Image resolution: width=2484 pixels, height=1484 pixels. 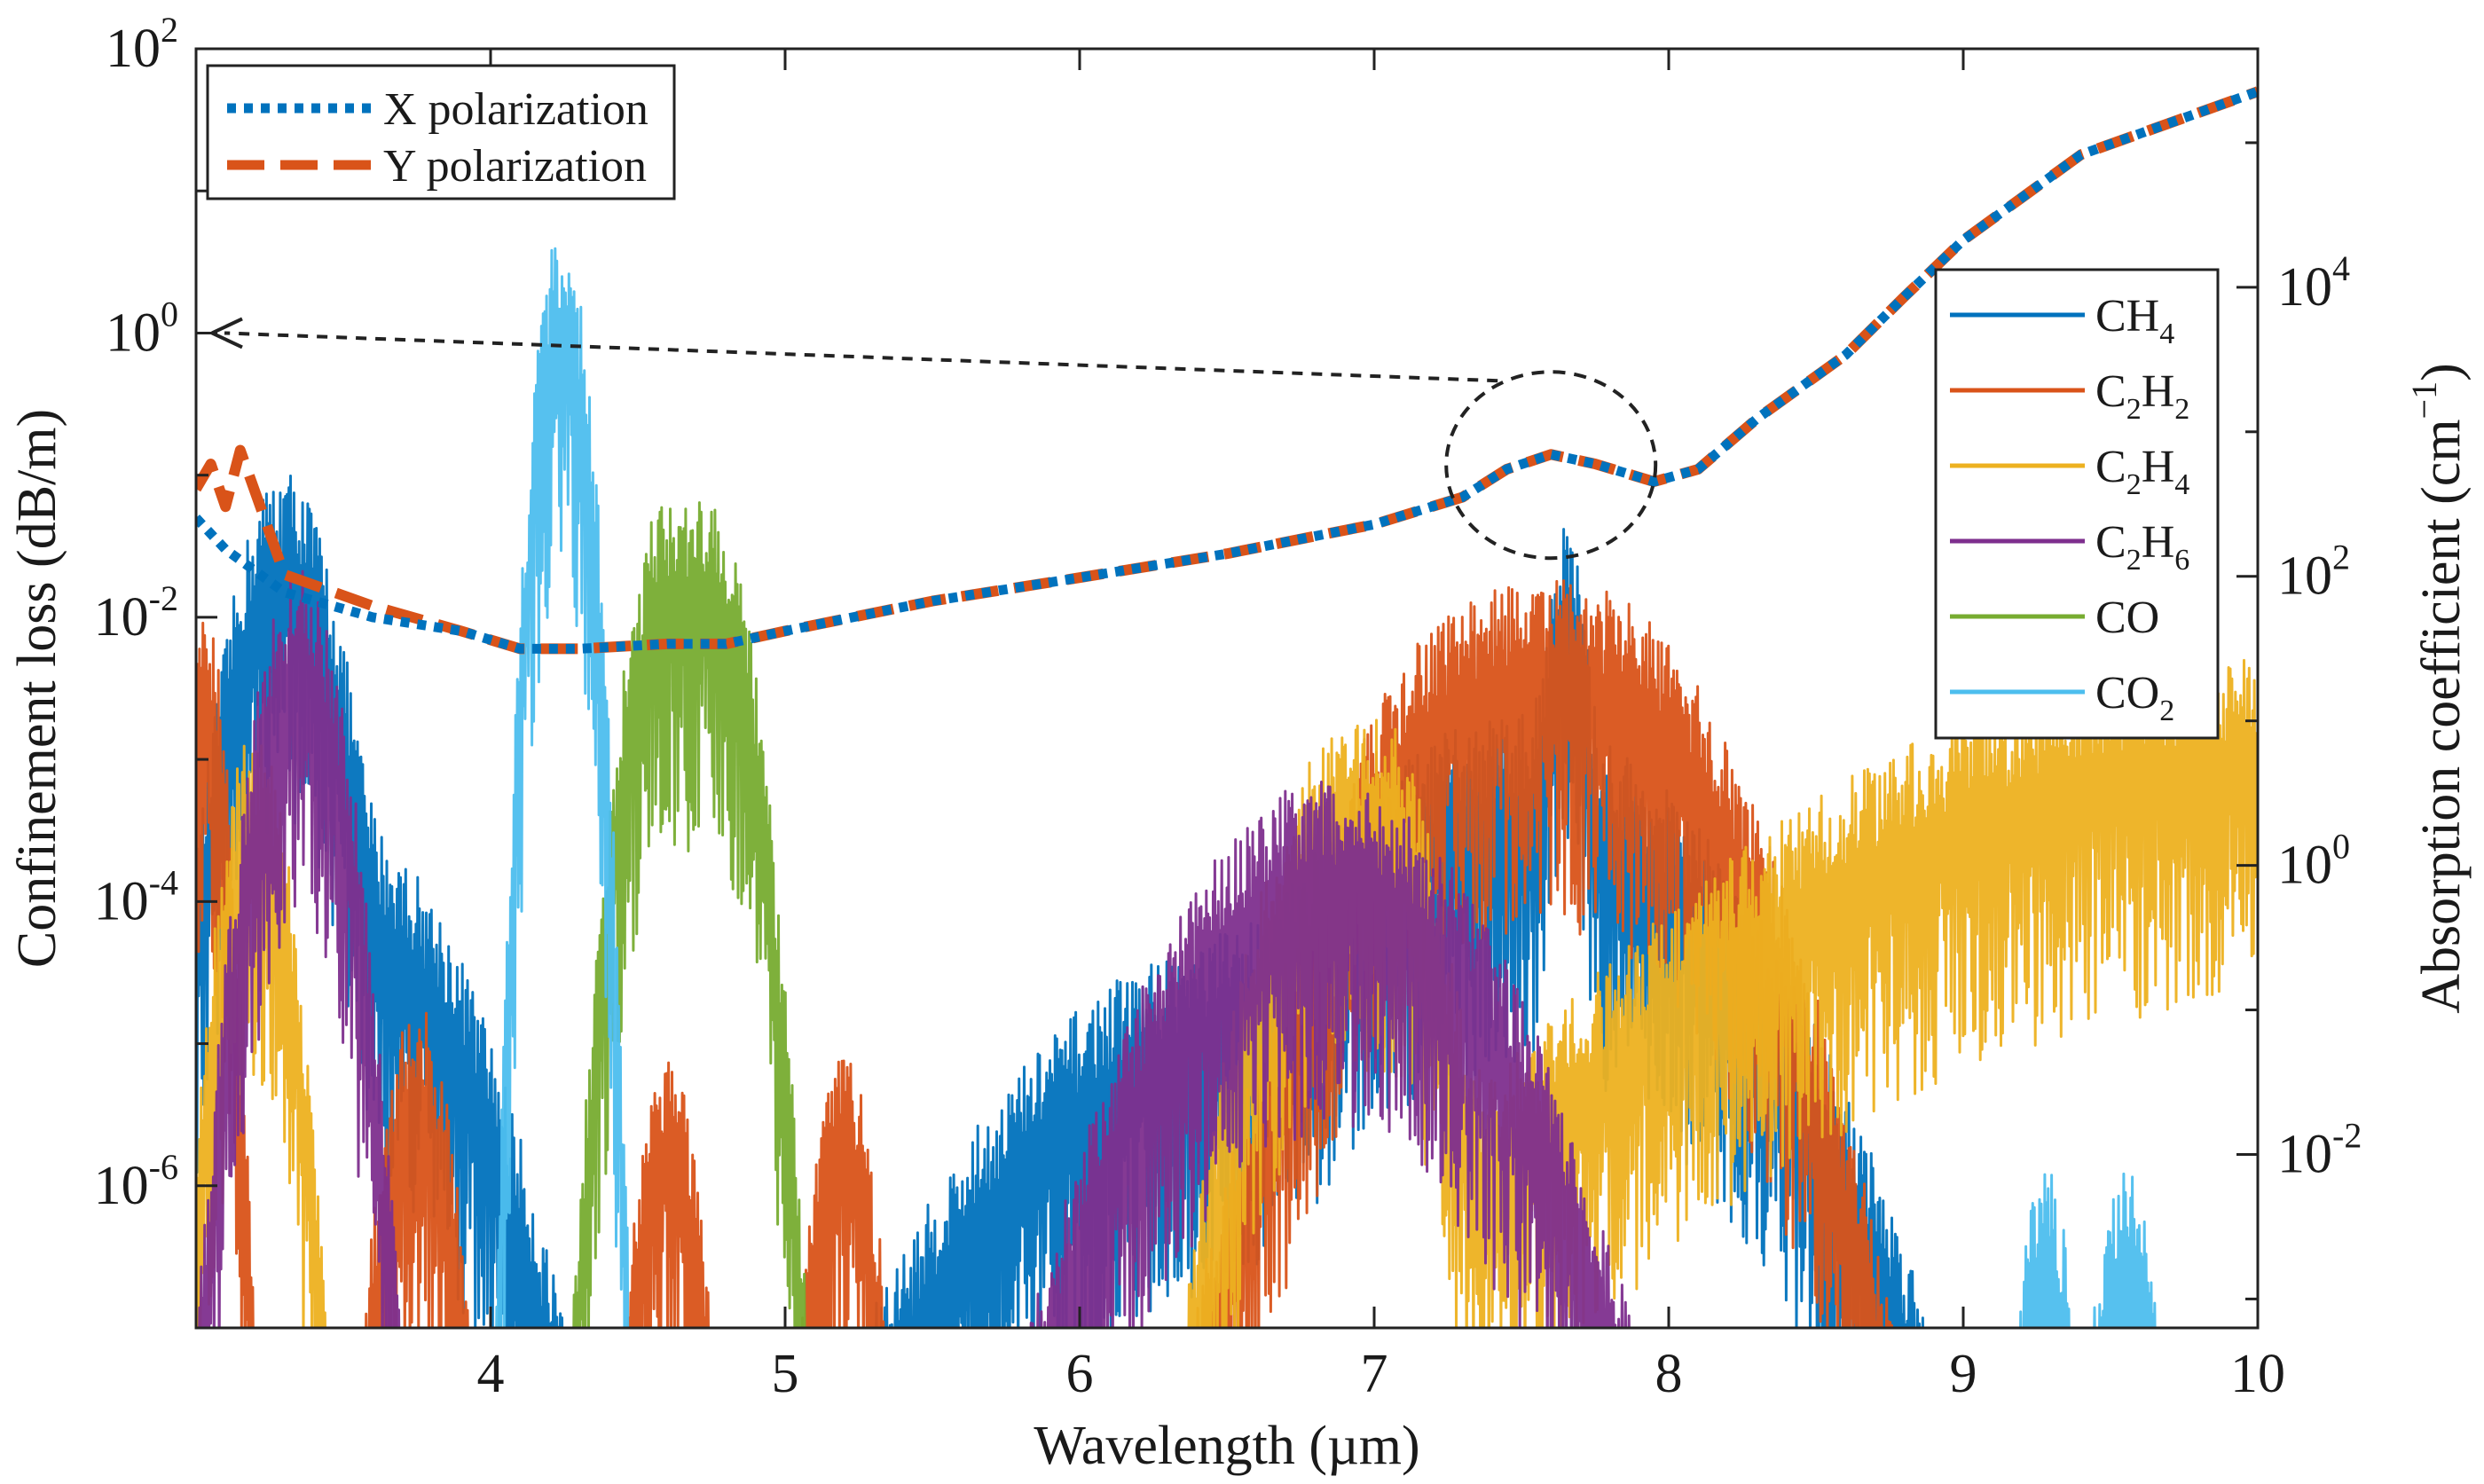 I want to click on y-axis-right-title-main: Absorption coefficient (cm, so click(x=2441, y=716).